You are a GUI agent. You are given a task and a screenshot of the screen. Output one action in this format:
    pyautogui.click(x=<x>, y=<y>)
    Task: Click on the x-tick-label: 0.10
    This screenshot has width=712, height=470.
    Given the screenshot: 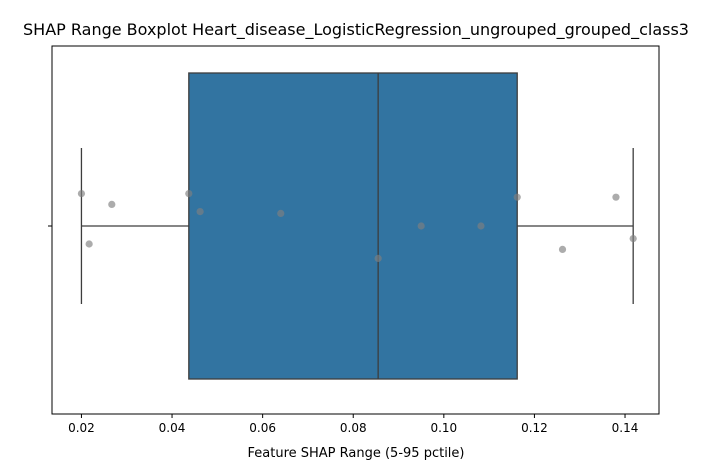 What is the action you would take?
    pyautogui.click(x=443, y=428)
    